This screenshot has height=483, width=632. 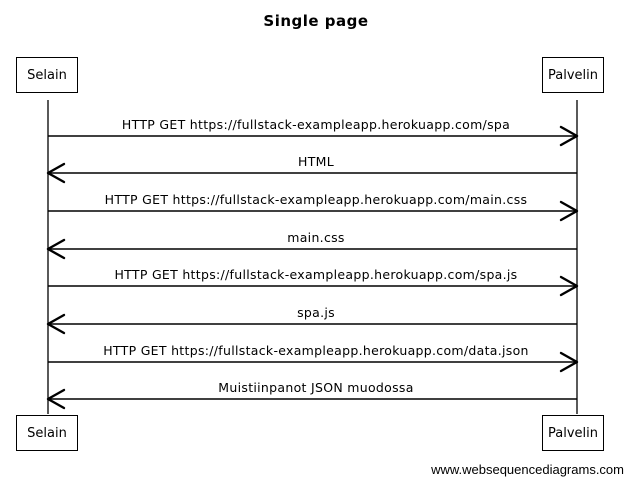 What do you see at coordinates (316, 387) in the screenshot?
I see `message-label: Muistiinpanot JSON muodossa` at bounding box center [316, 387].